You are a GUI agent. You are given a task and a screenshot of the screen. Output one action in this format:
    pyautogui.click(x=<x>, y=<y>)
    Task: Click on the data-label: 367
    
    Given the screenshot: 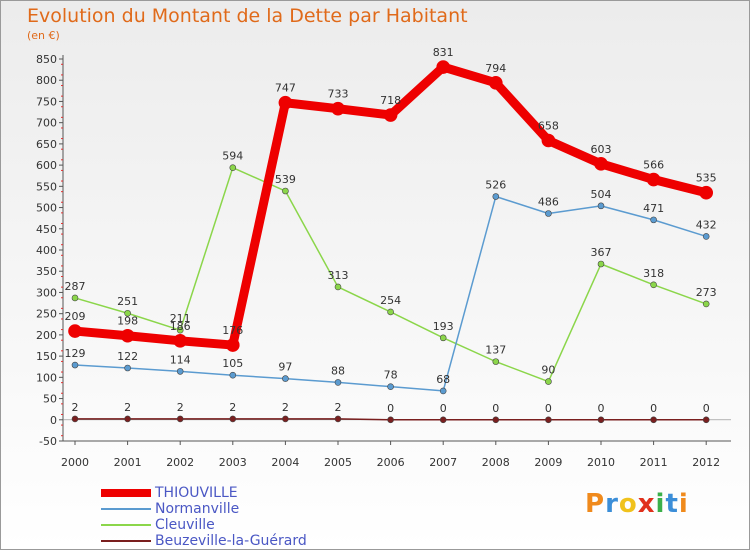 What is the action you would take?
    pyautogui.click(x=601, y=252)
    